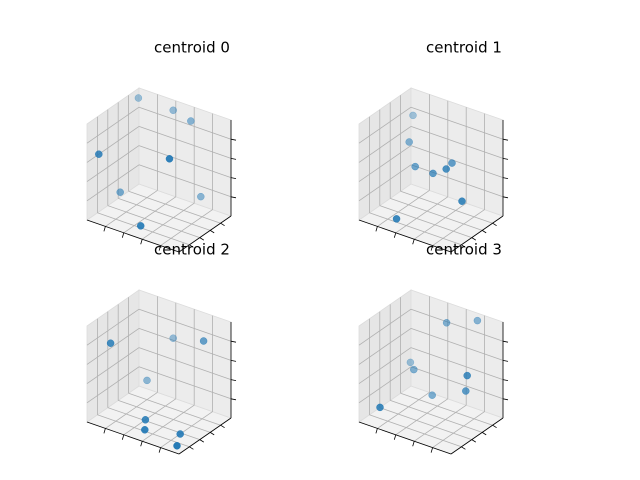 The image size is (640, 480). I want to click on subplot-0: centroid 0, so click(161, 146).